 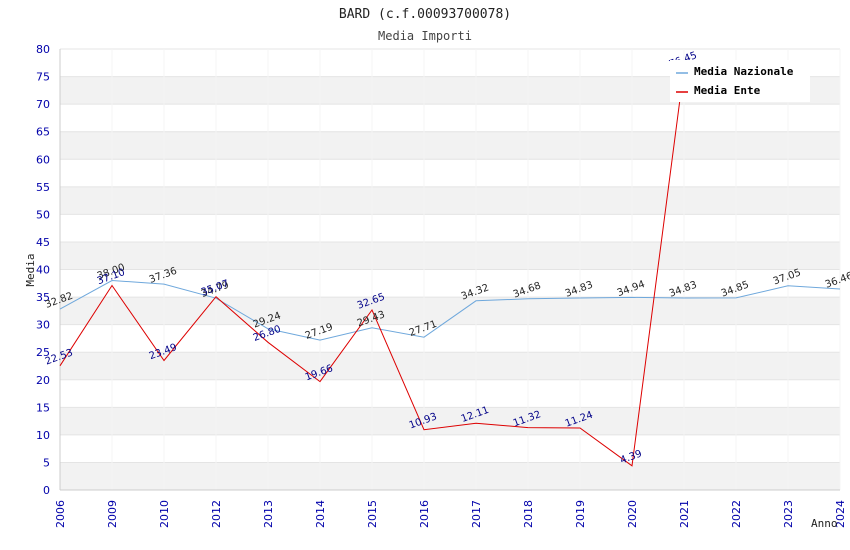 I want to click on y-axis-label: Media, so click(x=30, y=269).